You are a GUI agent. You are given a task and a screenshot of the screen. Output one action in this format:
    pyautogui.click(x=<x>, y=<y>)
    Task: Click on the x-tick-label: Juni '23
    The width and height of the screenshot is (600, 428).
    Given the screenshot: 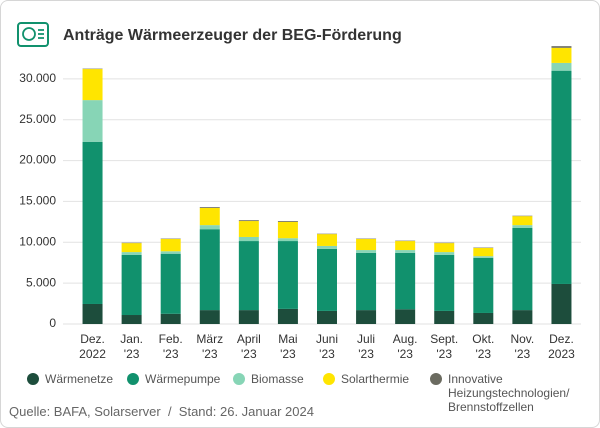 What is the action you would take?
    pyautogui.click(x=326, y=346)
    